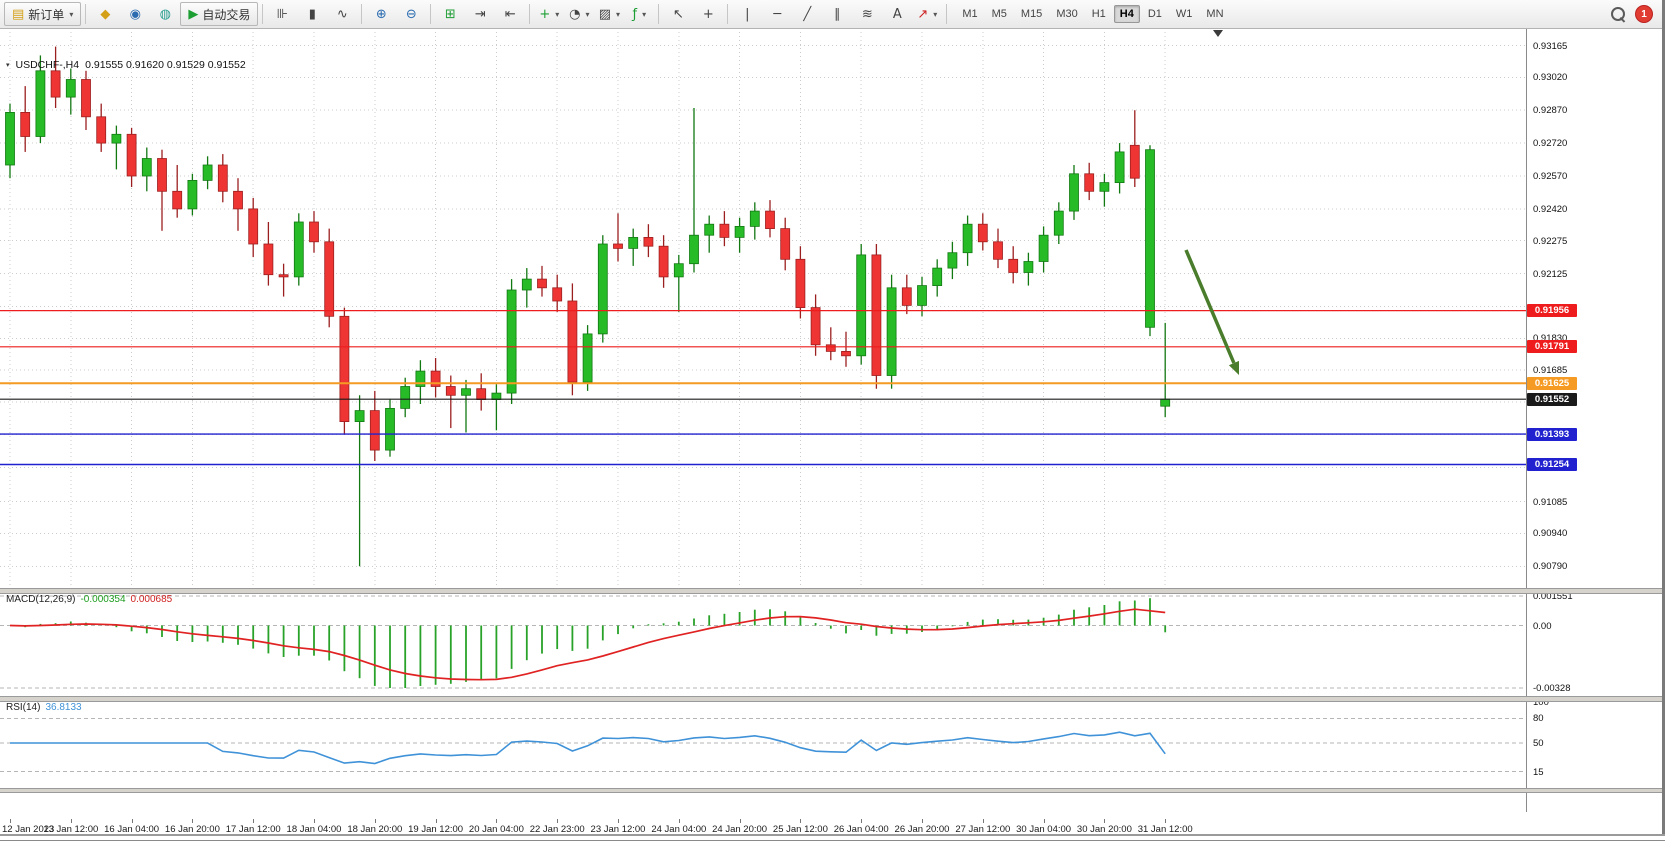  What do you see at coordinates (1542, 626) in the screenshot?
I see `macd-axis-label: 0.00` at bounding box center [1542, 626].